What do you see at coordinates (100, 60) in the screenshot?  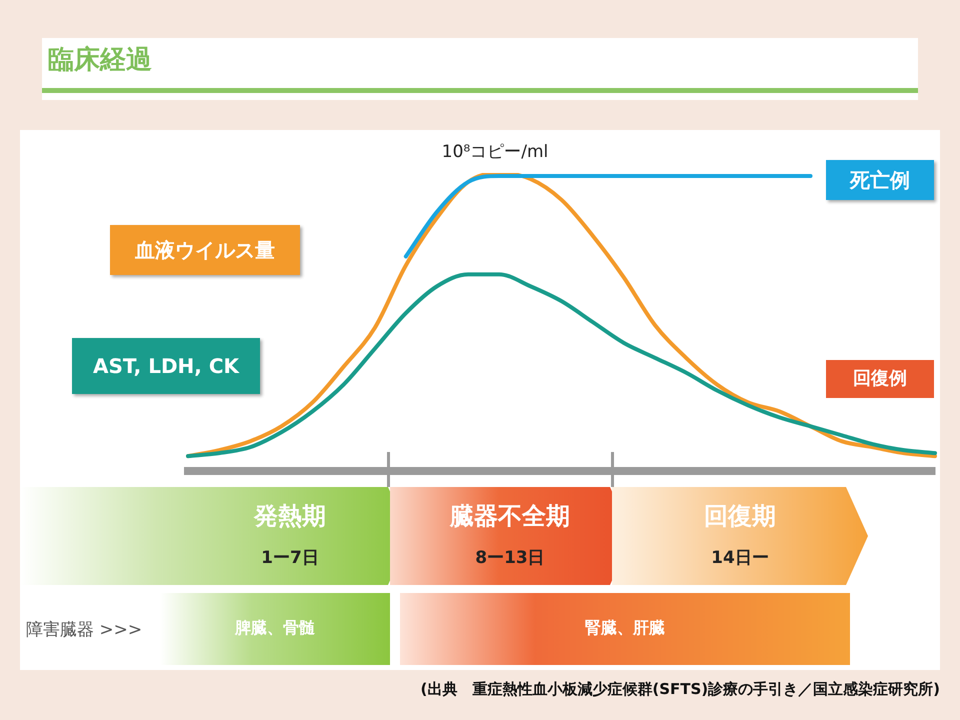 I see `chart-title: 臨床経過` at bounding box center [100, 60].